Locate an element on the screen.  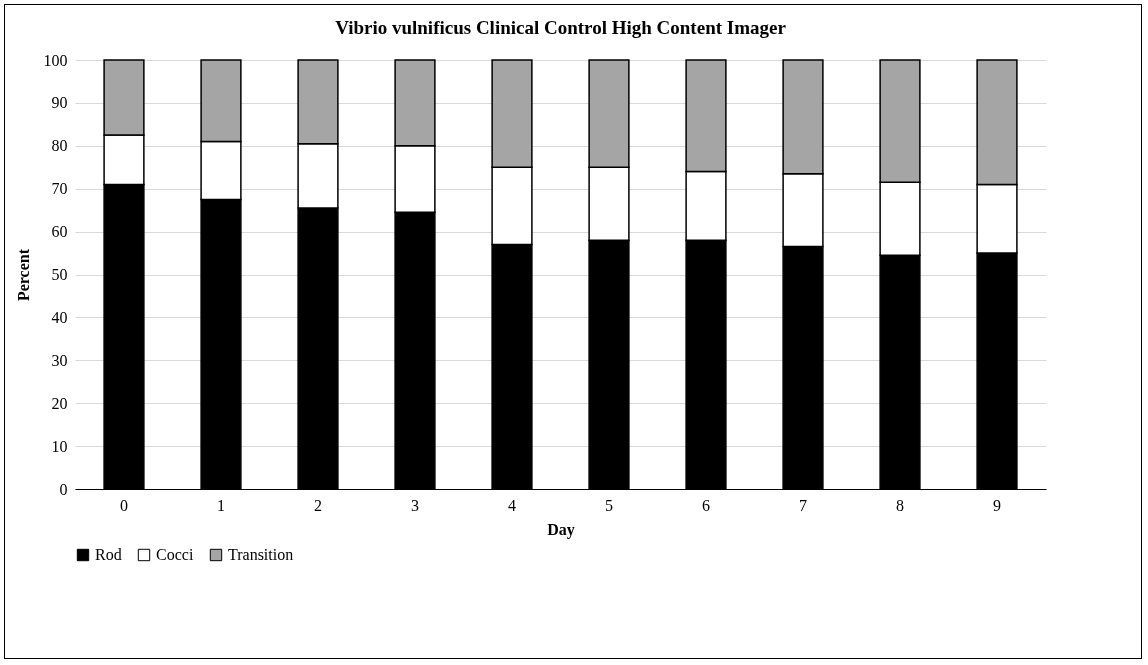
x-tick-label: 7 is located at coordinates (803, 505).